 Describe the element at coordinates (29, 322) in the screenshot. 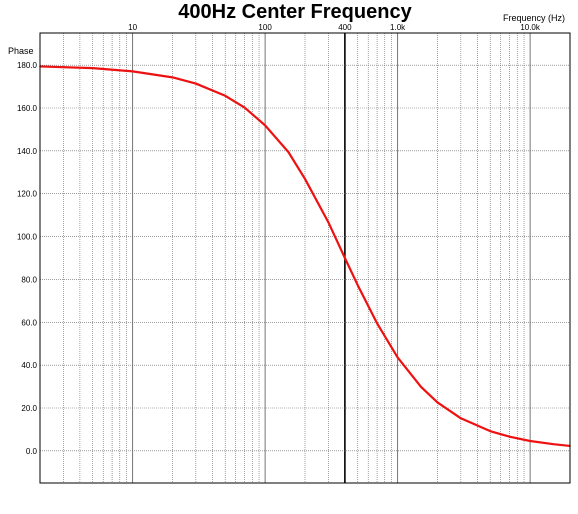

I see `y-tick-label: 60.0` at that location.